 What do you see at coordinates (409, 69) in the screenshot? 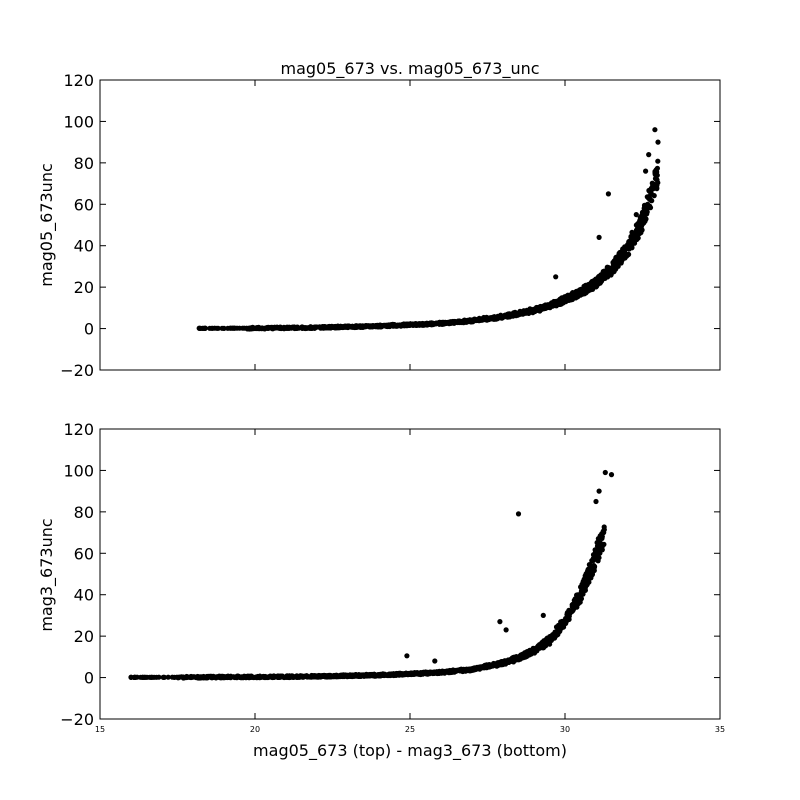
I see `chart-title: mag05_673 vs. mag05_673_unc` at bounding box center [409, 69].